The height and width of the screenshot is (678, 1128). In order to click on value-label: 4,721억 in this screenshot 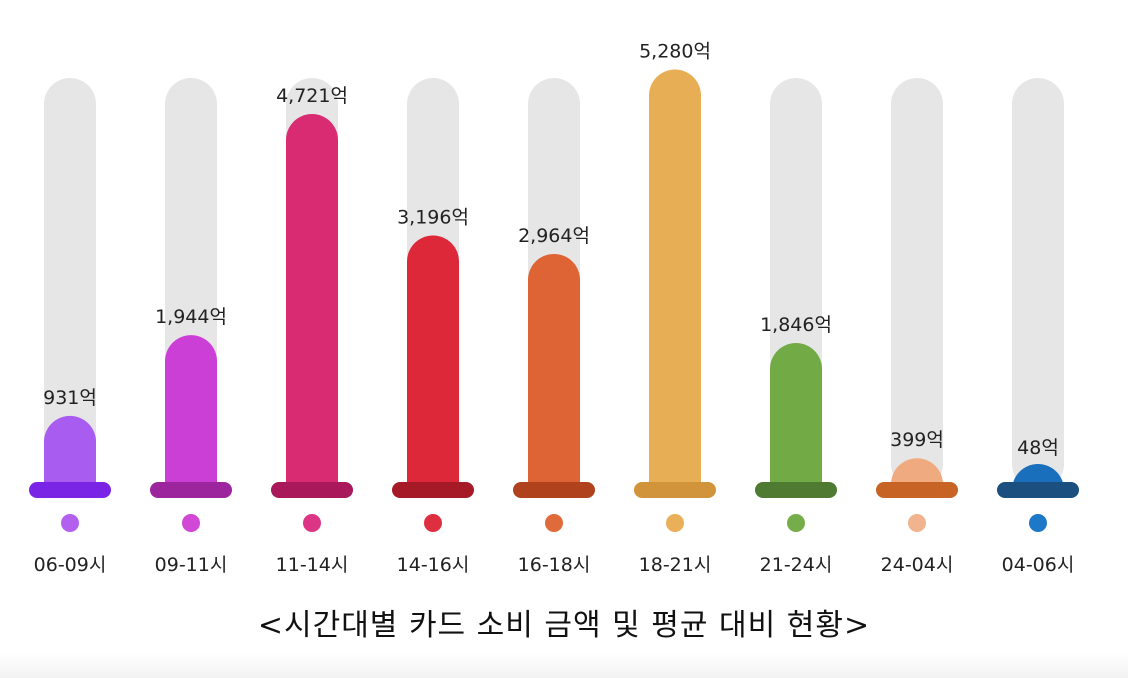, I will do `click(312, 96)`.